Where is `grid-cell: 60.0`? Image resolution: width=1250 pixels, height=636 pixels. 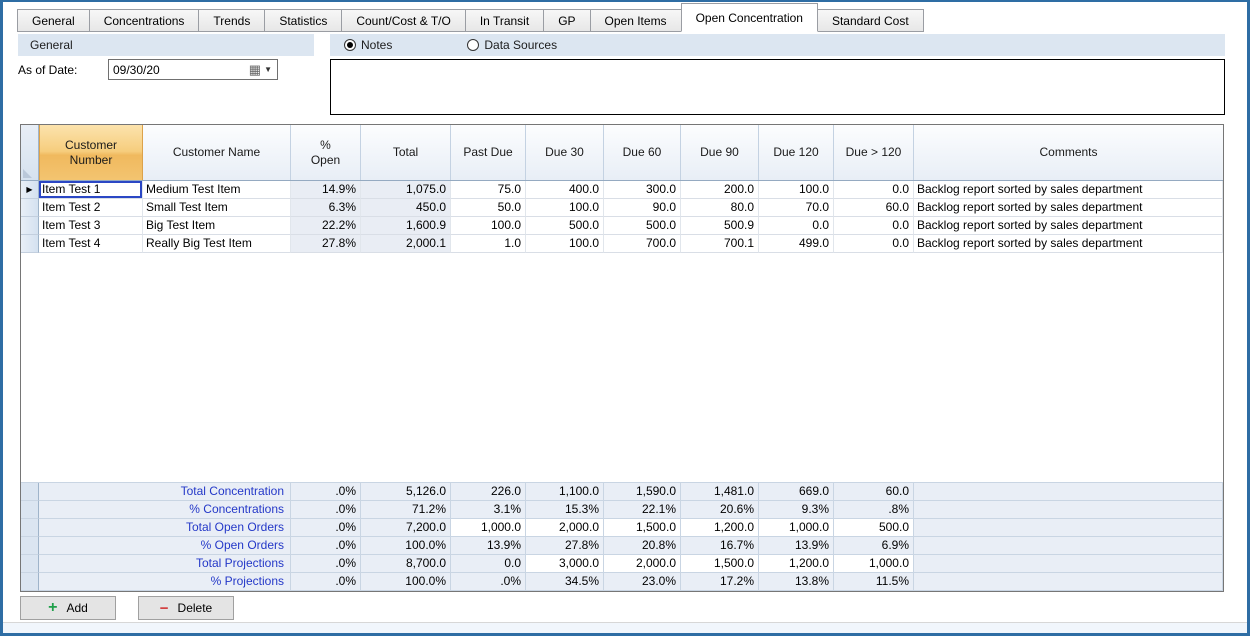
grid-cell: 60.0 is located at coordinates (874, 208).